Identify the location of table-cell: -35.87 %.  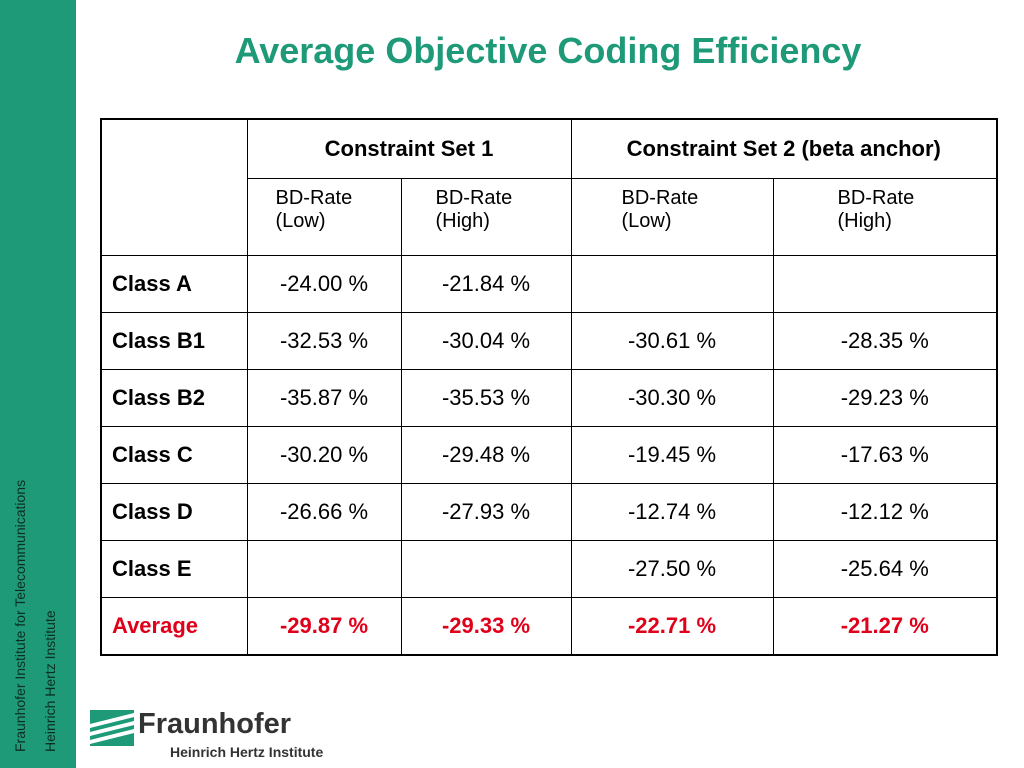
(324, 398).